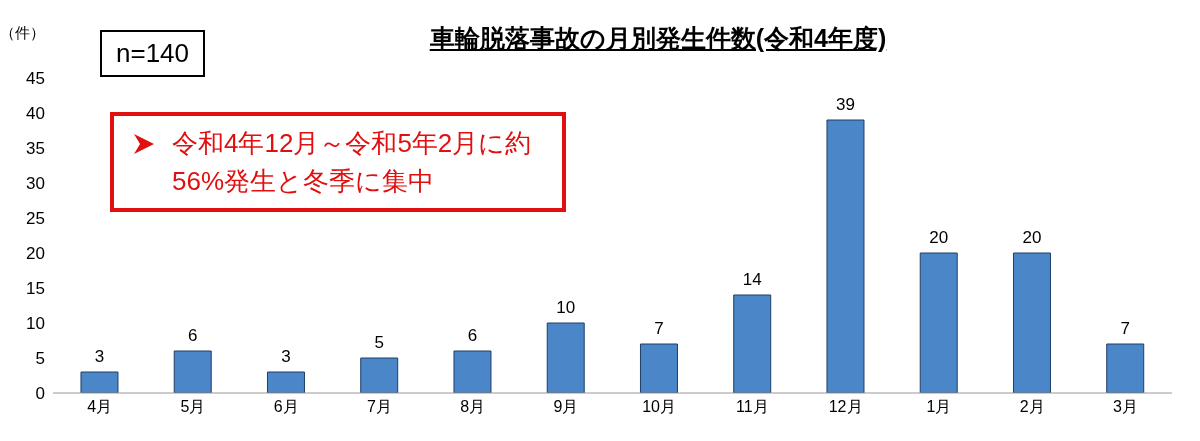  I want to click on x-tick-label: 12月, so click(845, 407).